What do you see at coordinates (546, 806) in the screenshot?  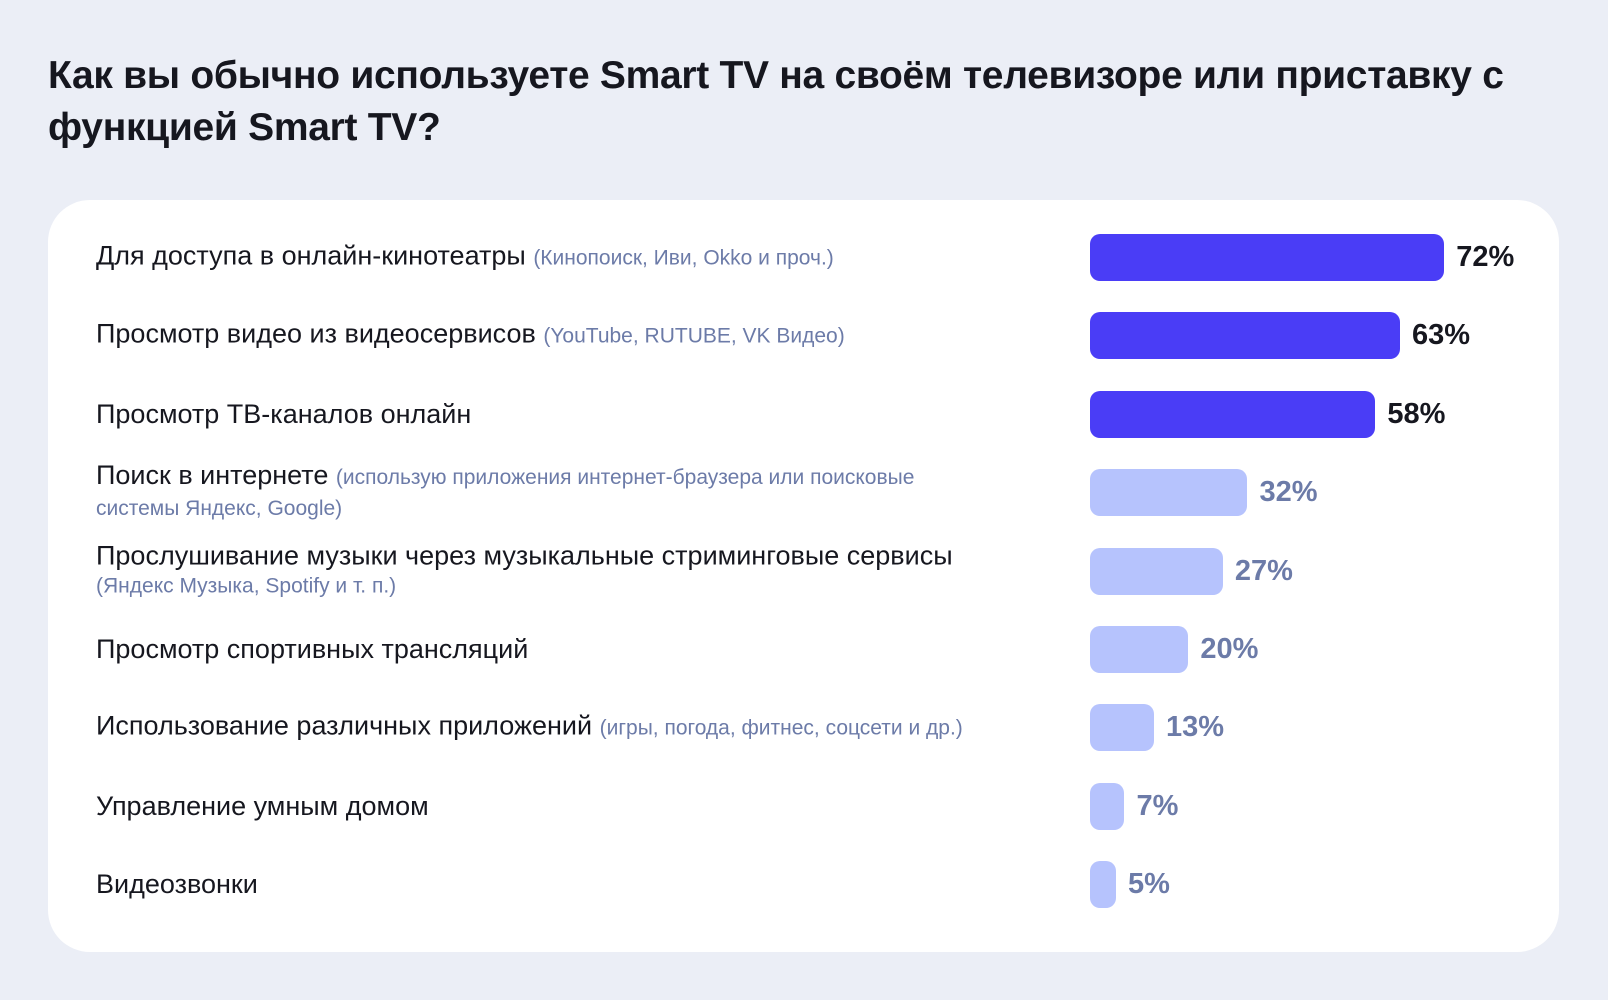 I see `row-label: Управление умным домом` at bounding box center [546, 806].